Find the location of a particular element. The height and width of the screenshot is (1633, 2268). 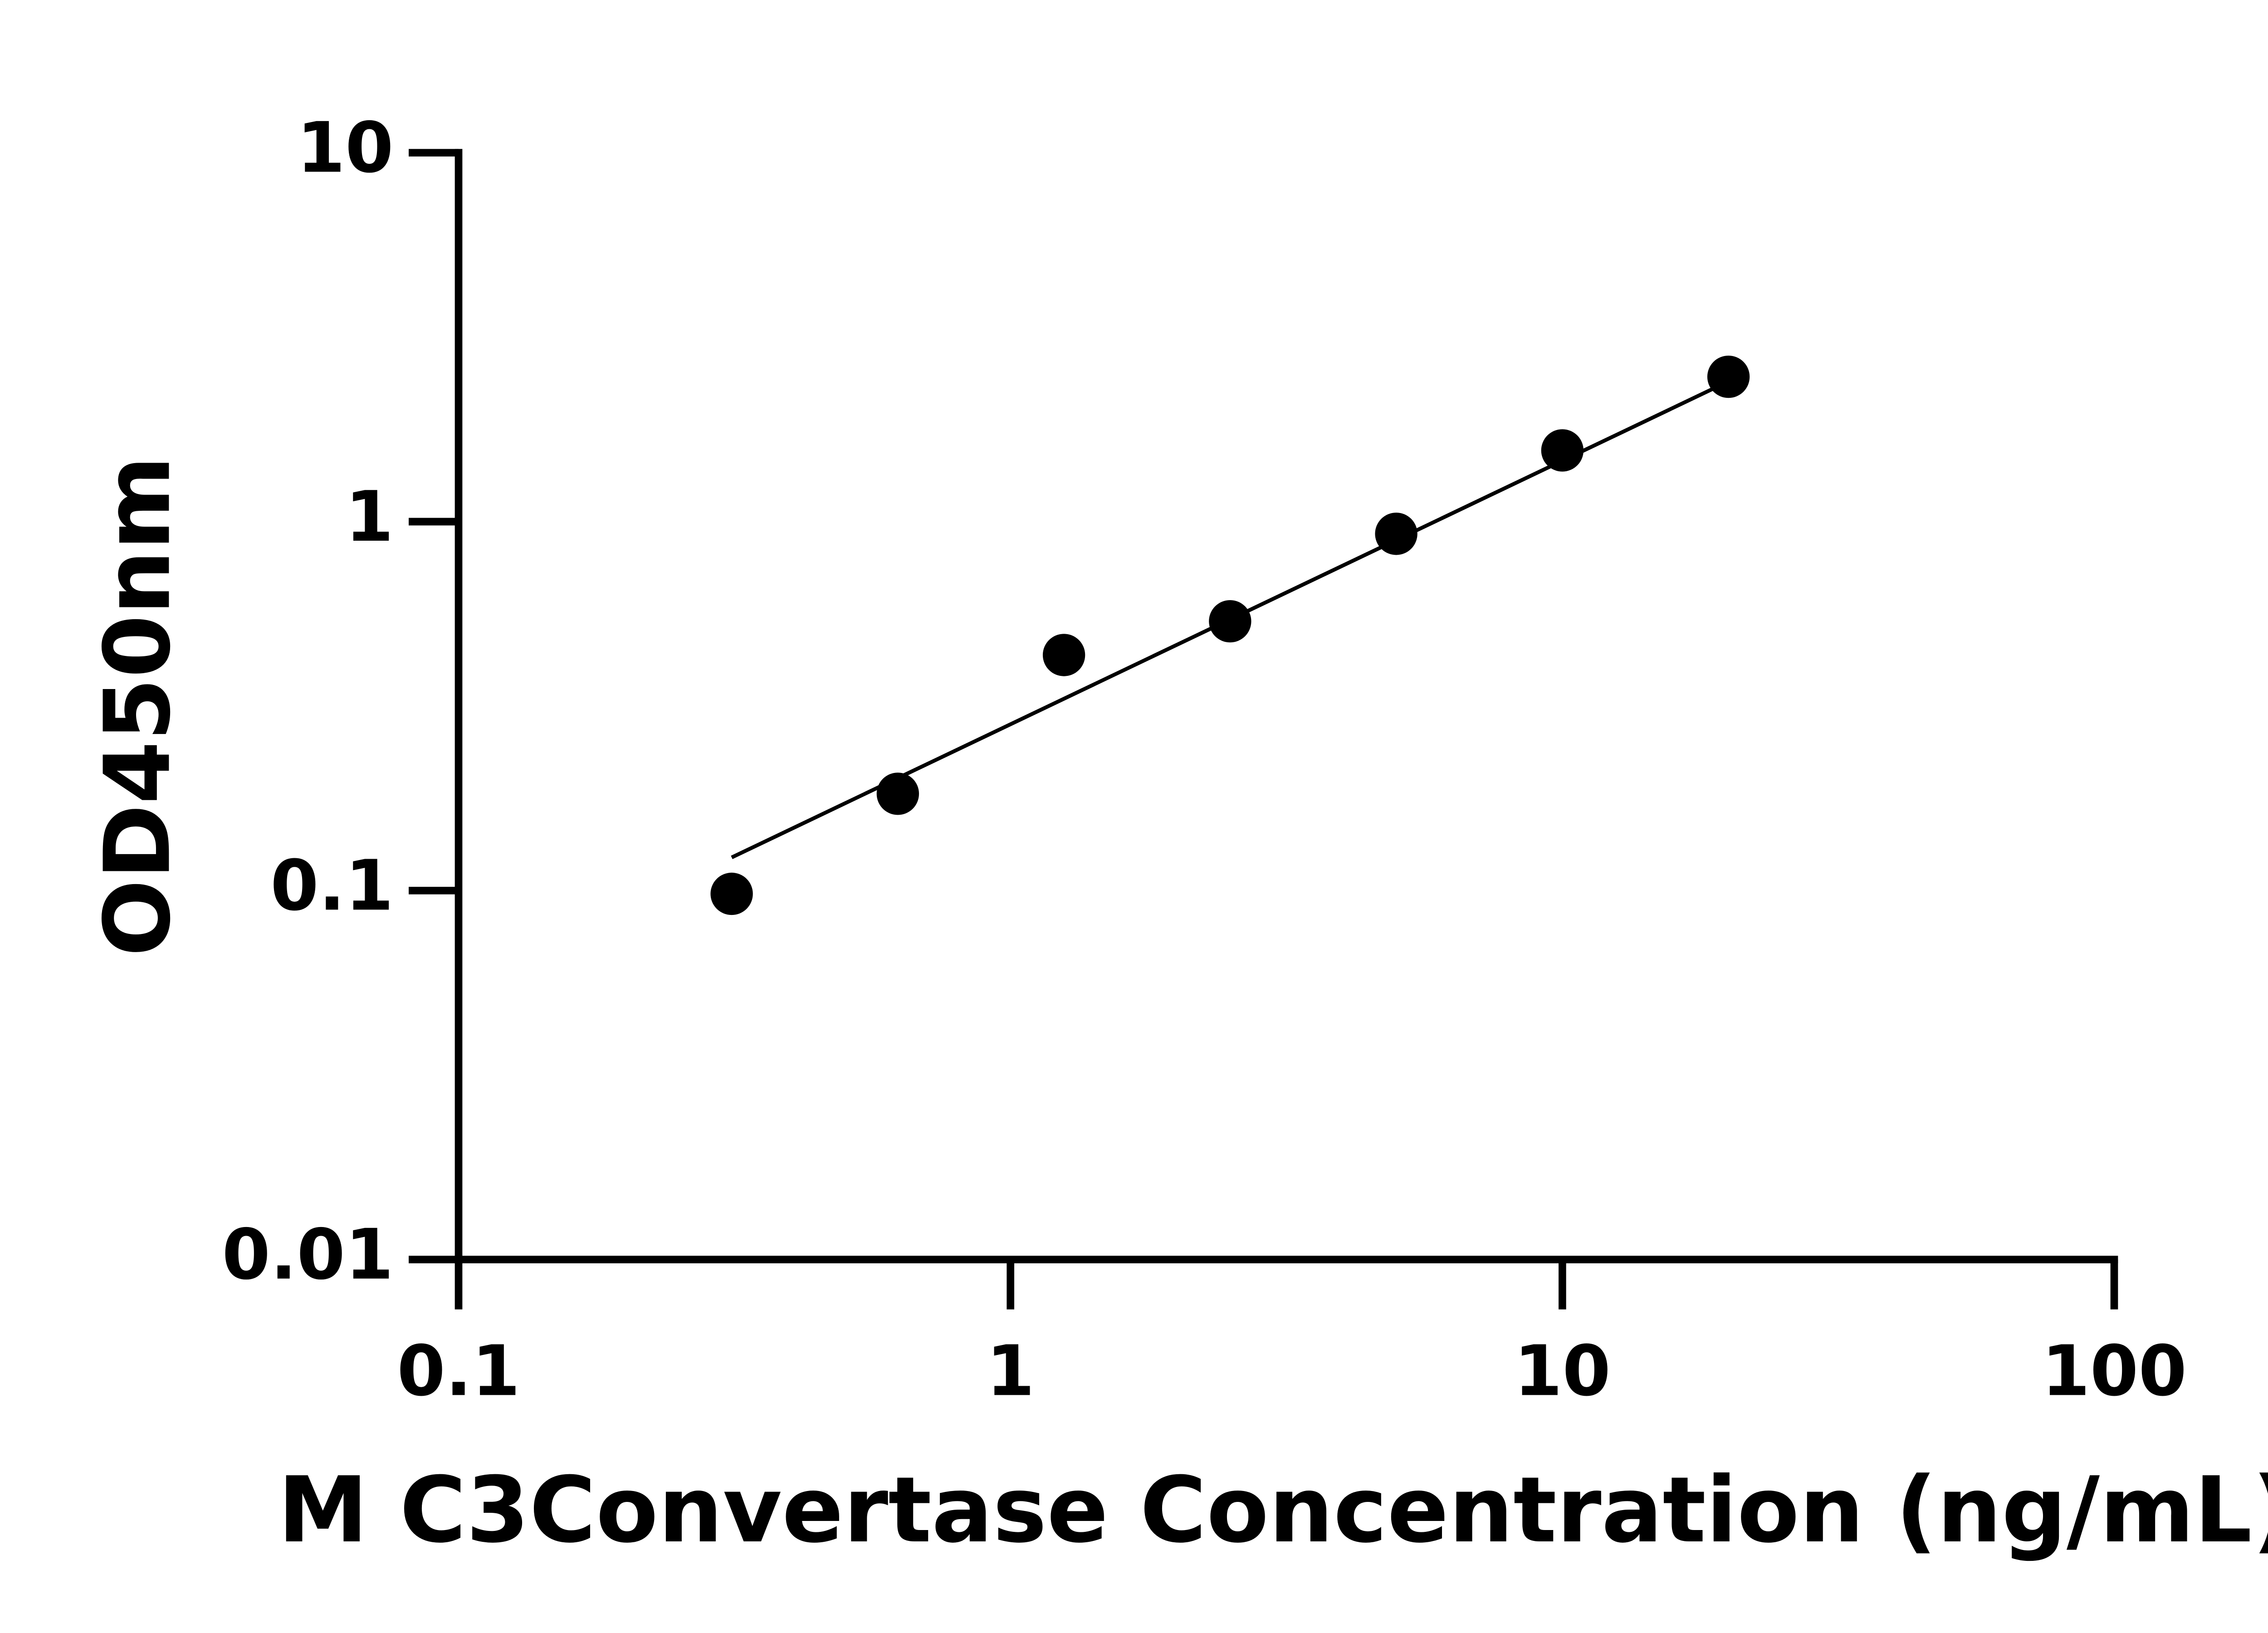

y-tick-label: 10 is located at coordinates (345, 148).